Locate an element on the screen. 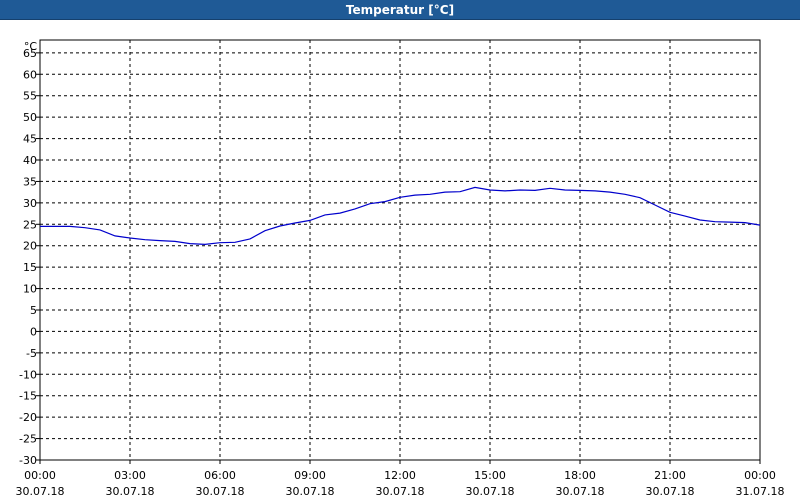  y-tick-label: 0 is located at coordinates (33, 331).